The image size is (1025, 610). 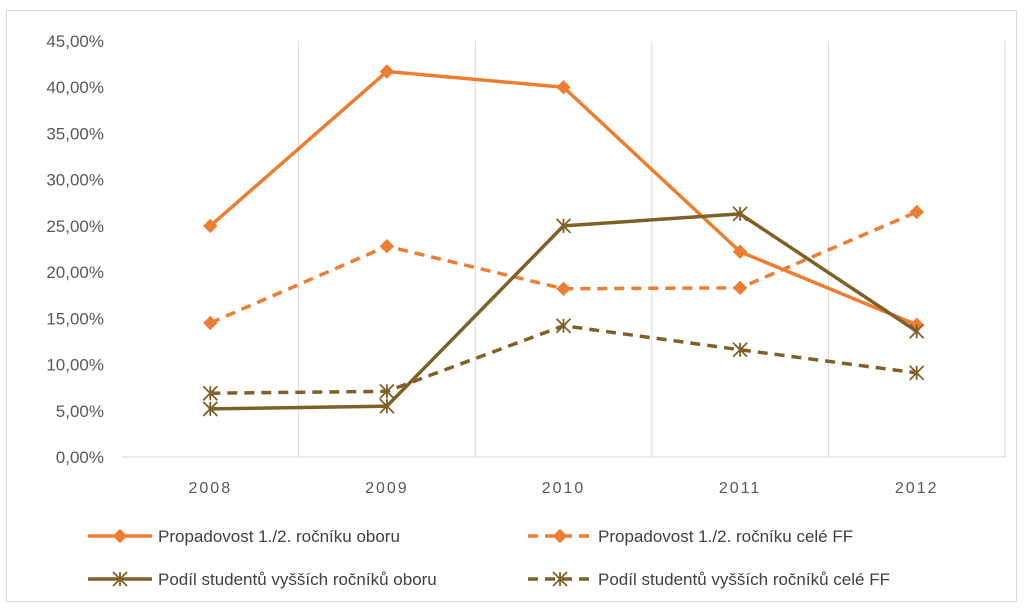 I want to click on x-tick-label: 2010, so click(x=564, y=488).